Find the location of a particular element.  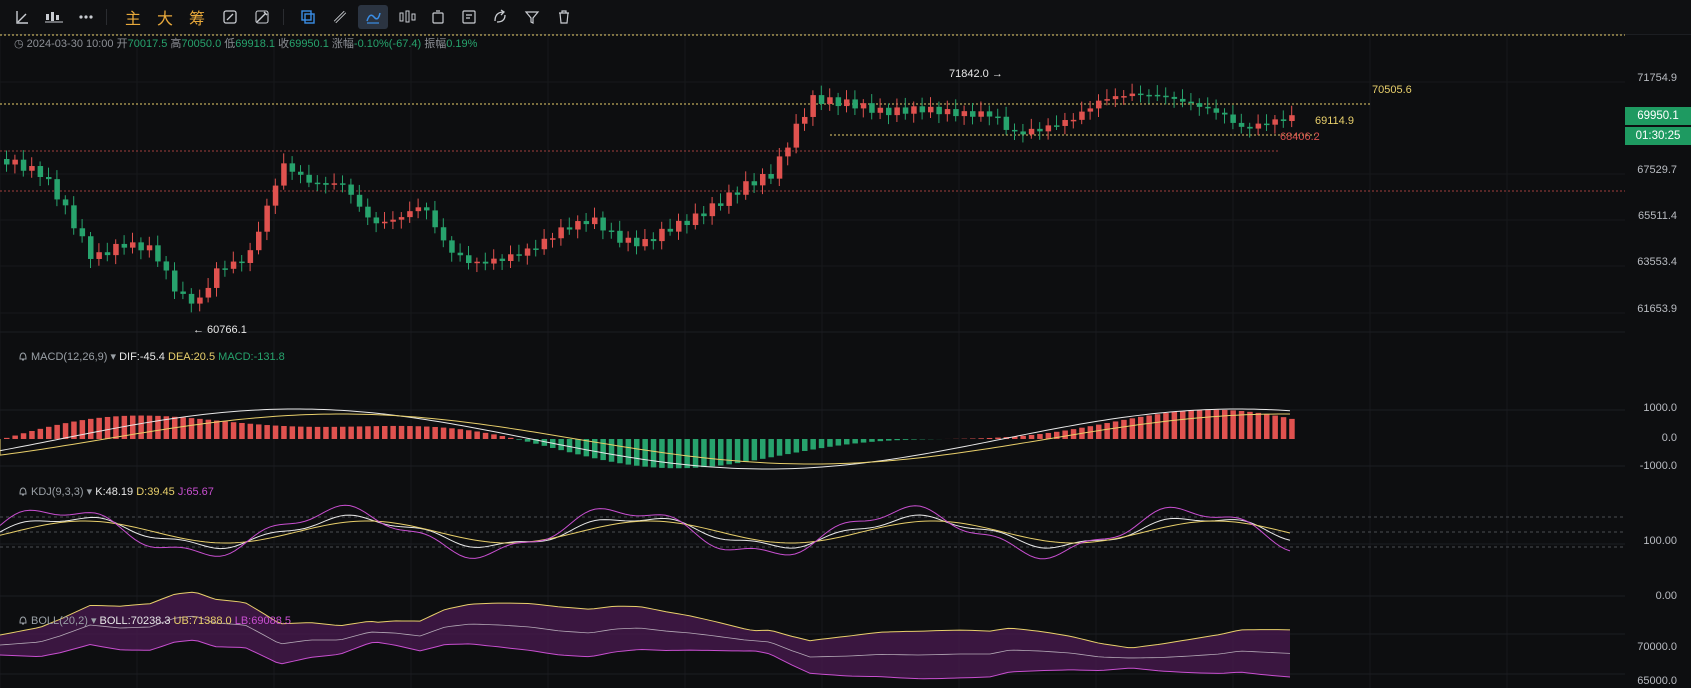

chips-label: 筹 is located at coordinates (196, 19).